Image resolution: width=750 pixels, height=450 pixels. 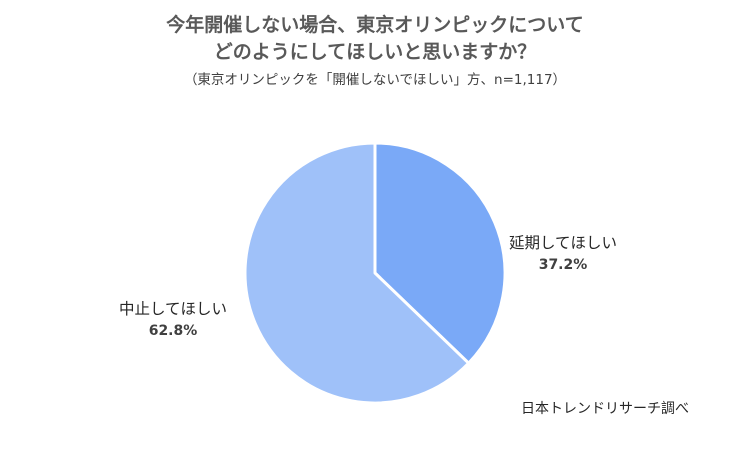 What do you see at coordinates (375, 52) in the screenshot?
I see `chart-title-line-2: どのようにしてほしいと思いますか？` at bounding box center [375, 52].